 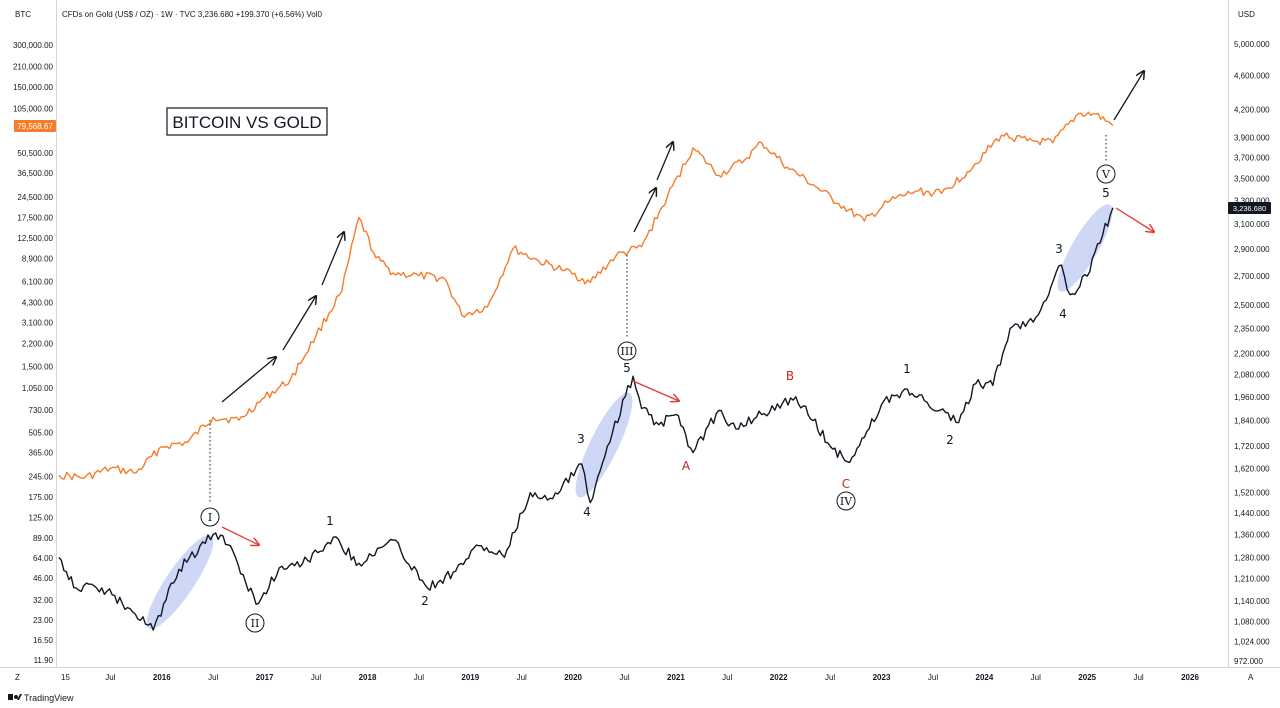 I want to click on wave-label-4: 4, so click(x=1063, y=314).